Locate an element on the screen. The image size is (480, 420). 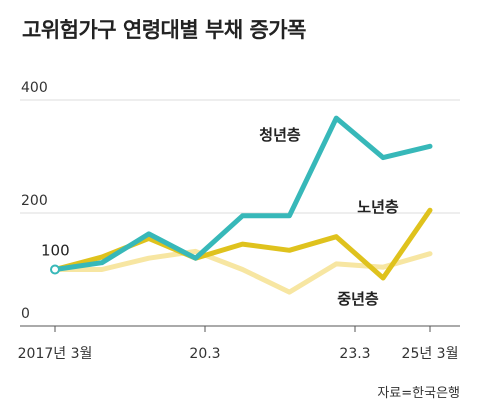
y-tick-label-0: 0 is located at coordinates (25, 314).